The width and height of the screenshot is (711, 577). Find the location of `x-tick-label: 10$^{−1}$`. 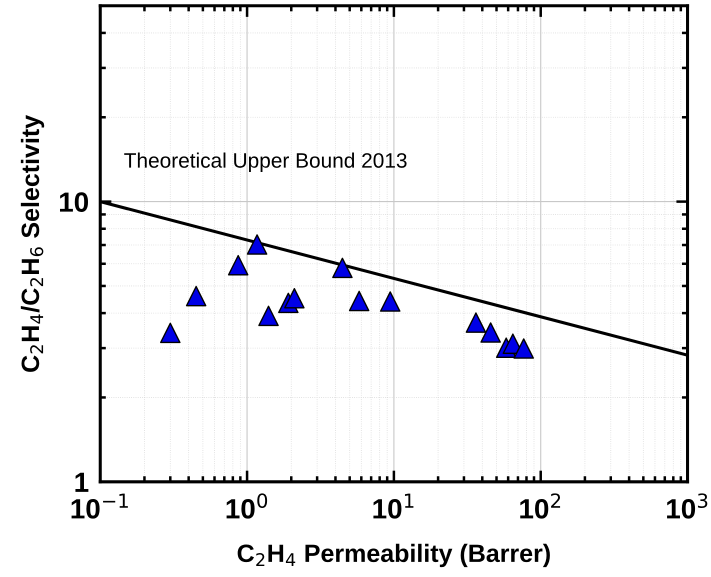

x-tick-label: 10$^{−1}$ is located at coordinates (100, 506).